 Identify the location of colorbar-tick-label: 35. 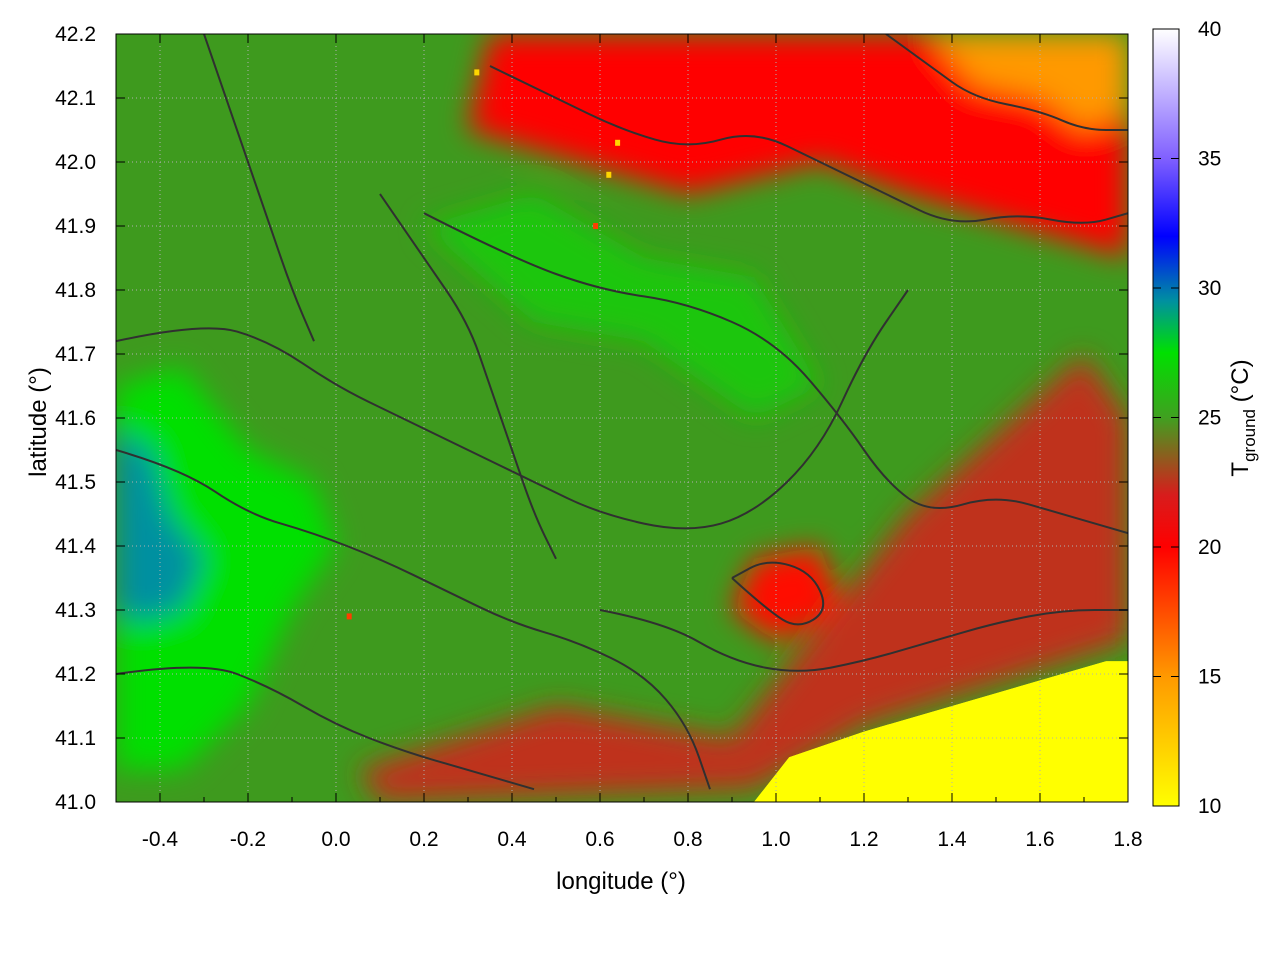
(1209, 159).